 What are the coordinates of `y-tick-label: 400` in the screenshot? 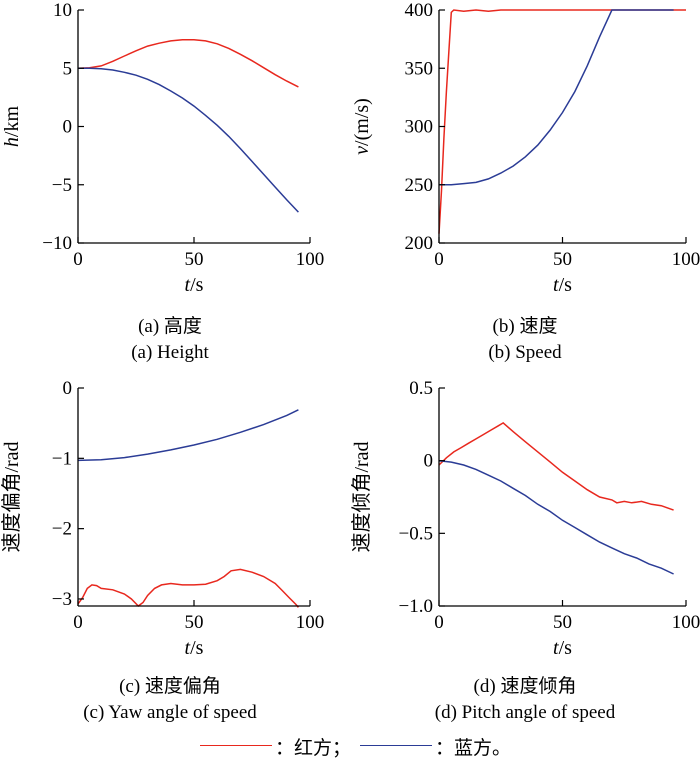 It's located at (419, 10).